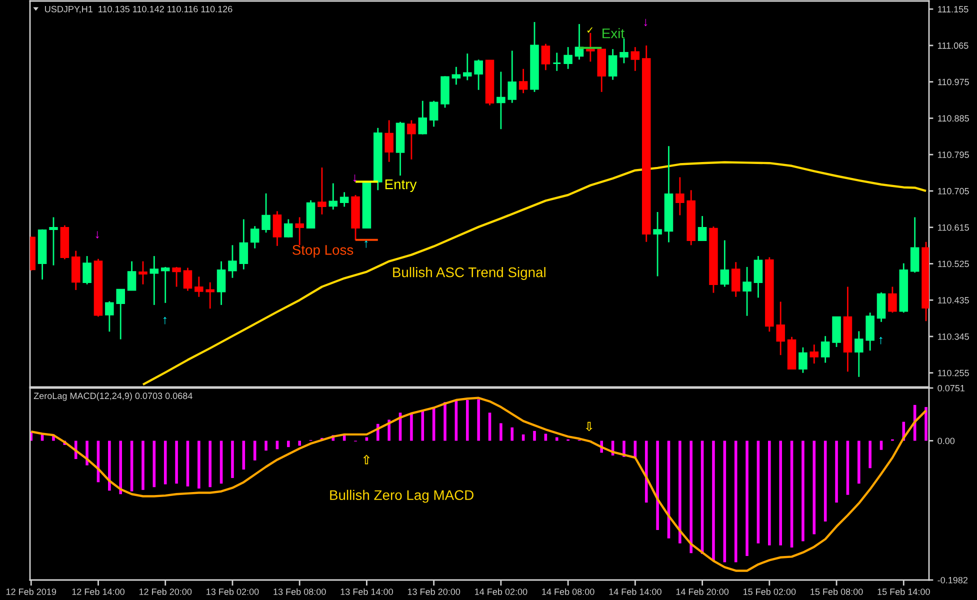 The image size is (977, 600). I want to click on annotation: ↓, so click(646, 22).